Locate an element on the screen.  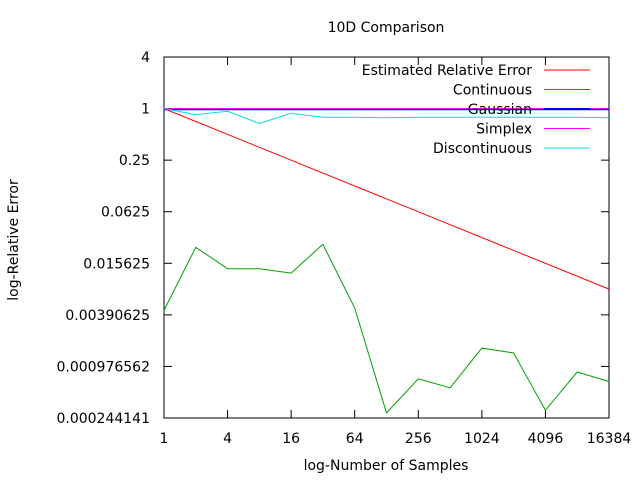
x-tick-label: 16384 is located at coordinates (609, 439).